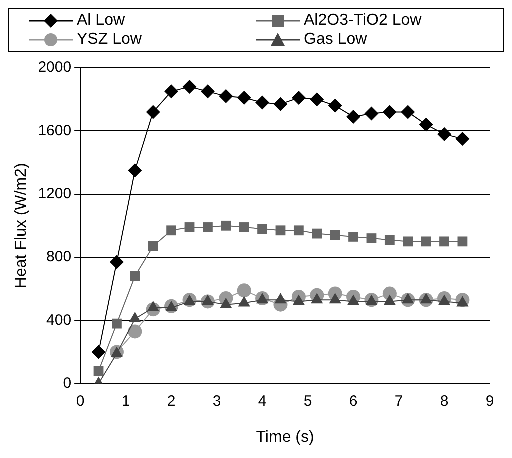  What do you see at coordinates (55, 67) in the screenshot?
I see `y-tick-label: 2000` at bounding box center [55, 67].